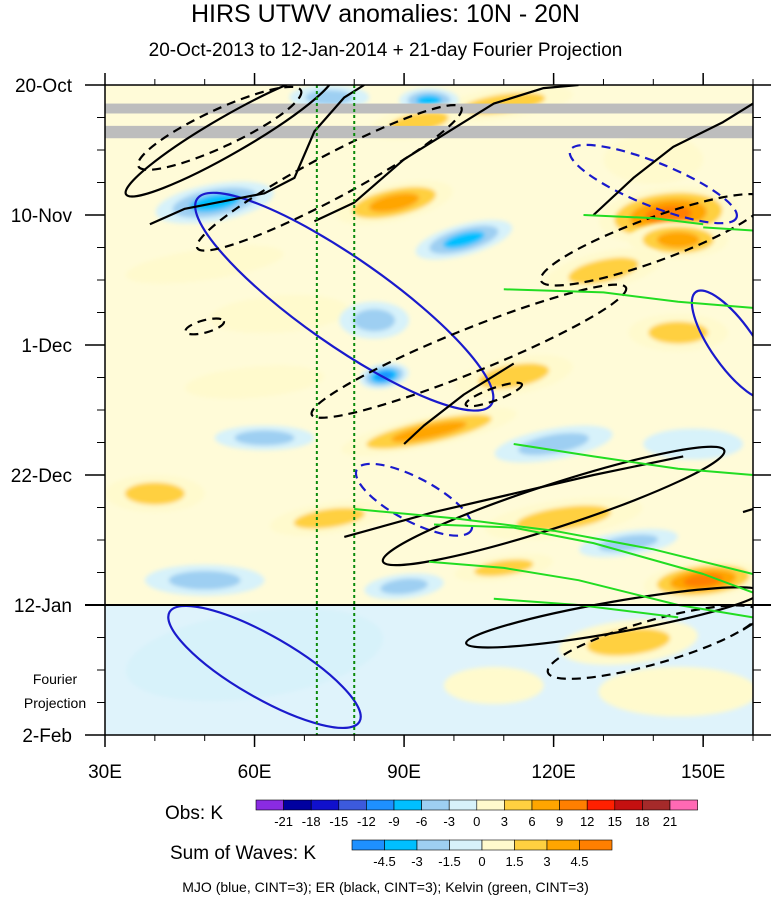 This screenshot has width=771, height=899. Describe the element at coordinates (422, 821) in the screenshot. I see `obs-scale-level-label: -6` at that location.